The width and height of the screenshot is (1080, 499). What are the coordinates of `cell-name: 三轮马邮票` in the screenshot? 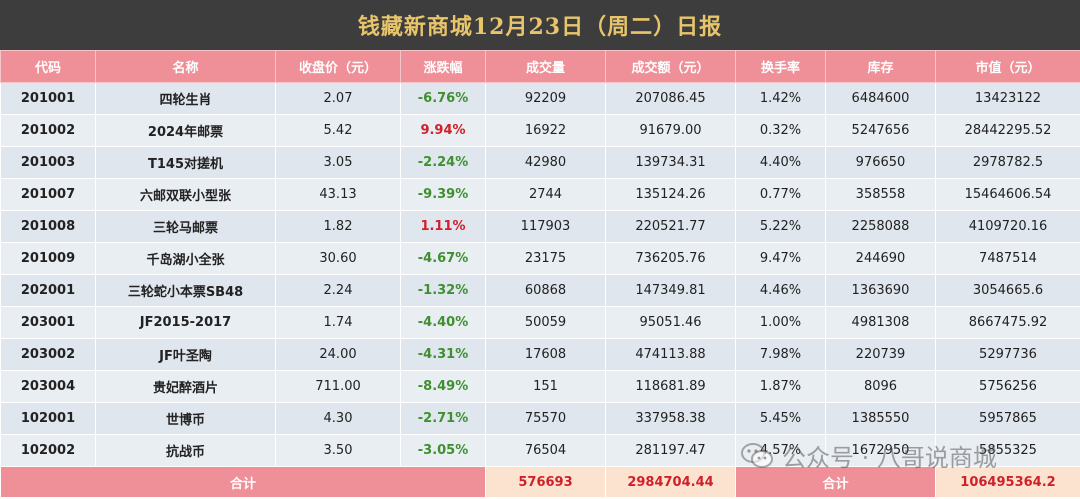 It's located at (185, 226).